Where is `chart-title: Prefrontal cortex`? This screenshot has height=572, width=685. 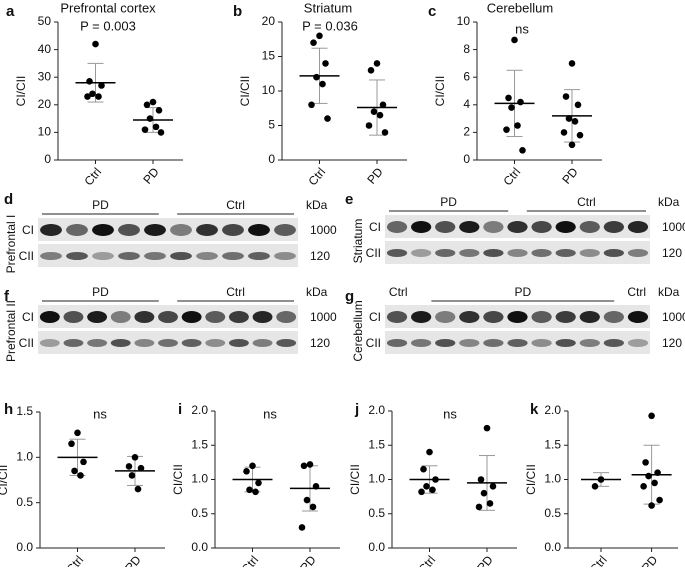 chart-title: Prefrontal cortex is located at coordinates (108, 7).